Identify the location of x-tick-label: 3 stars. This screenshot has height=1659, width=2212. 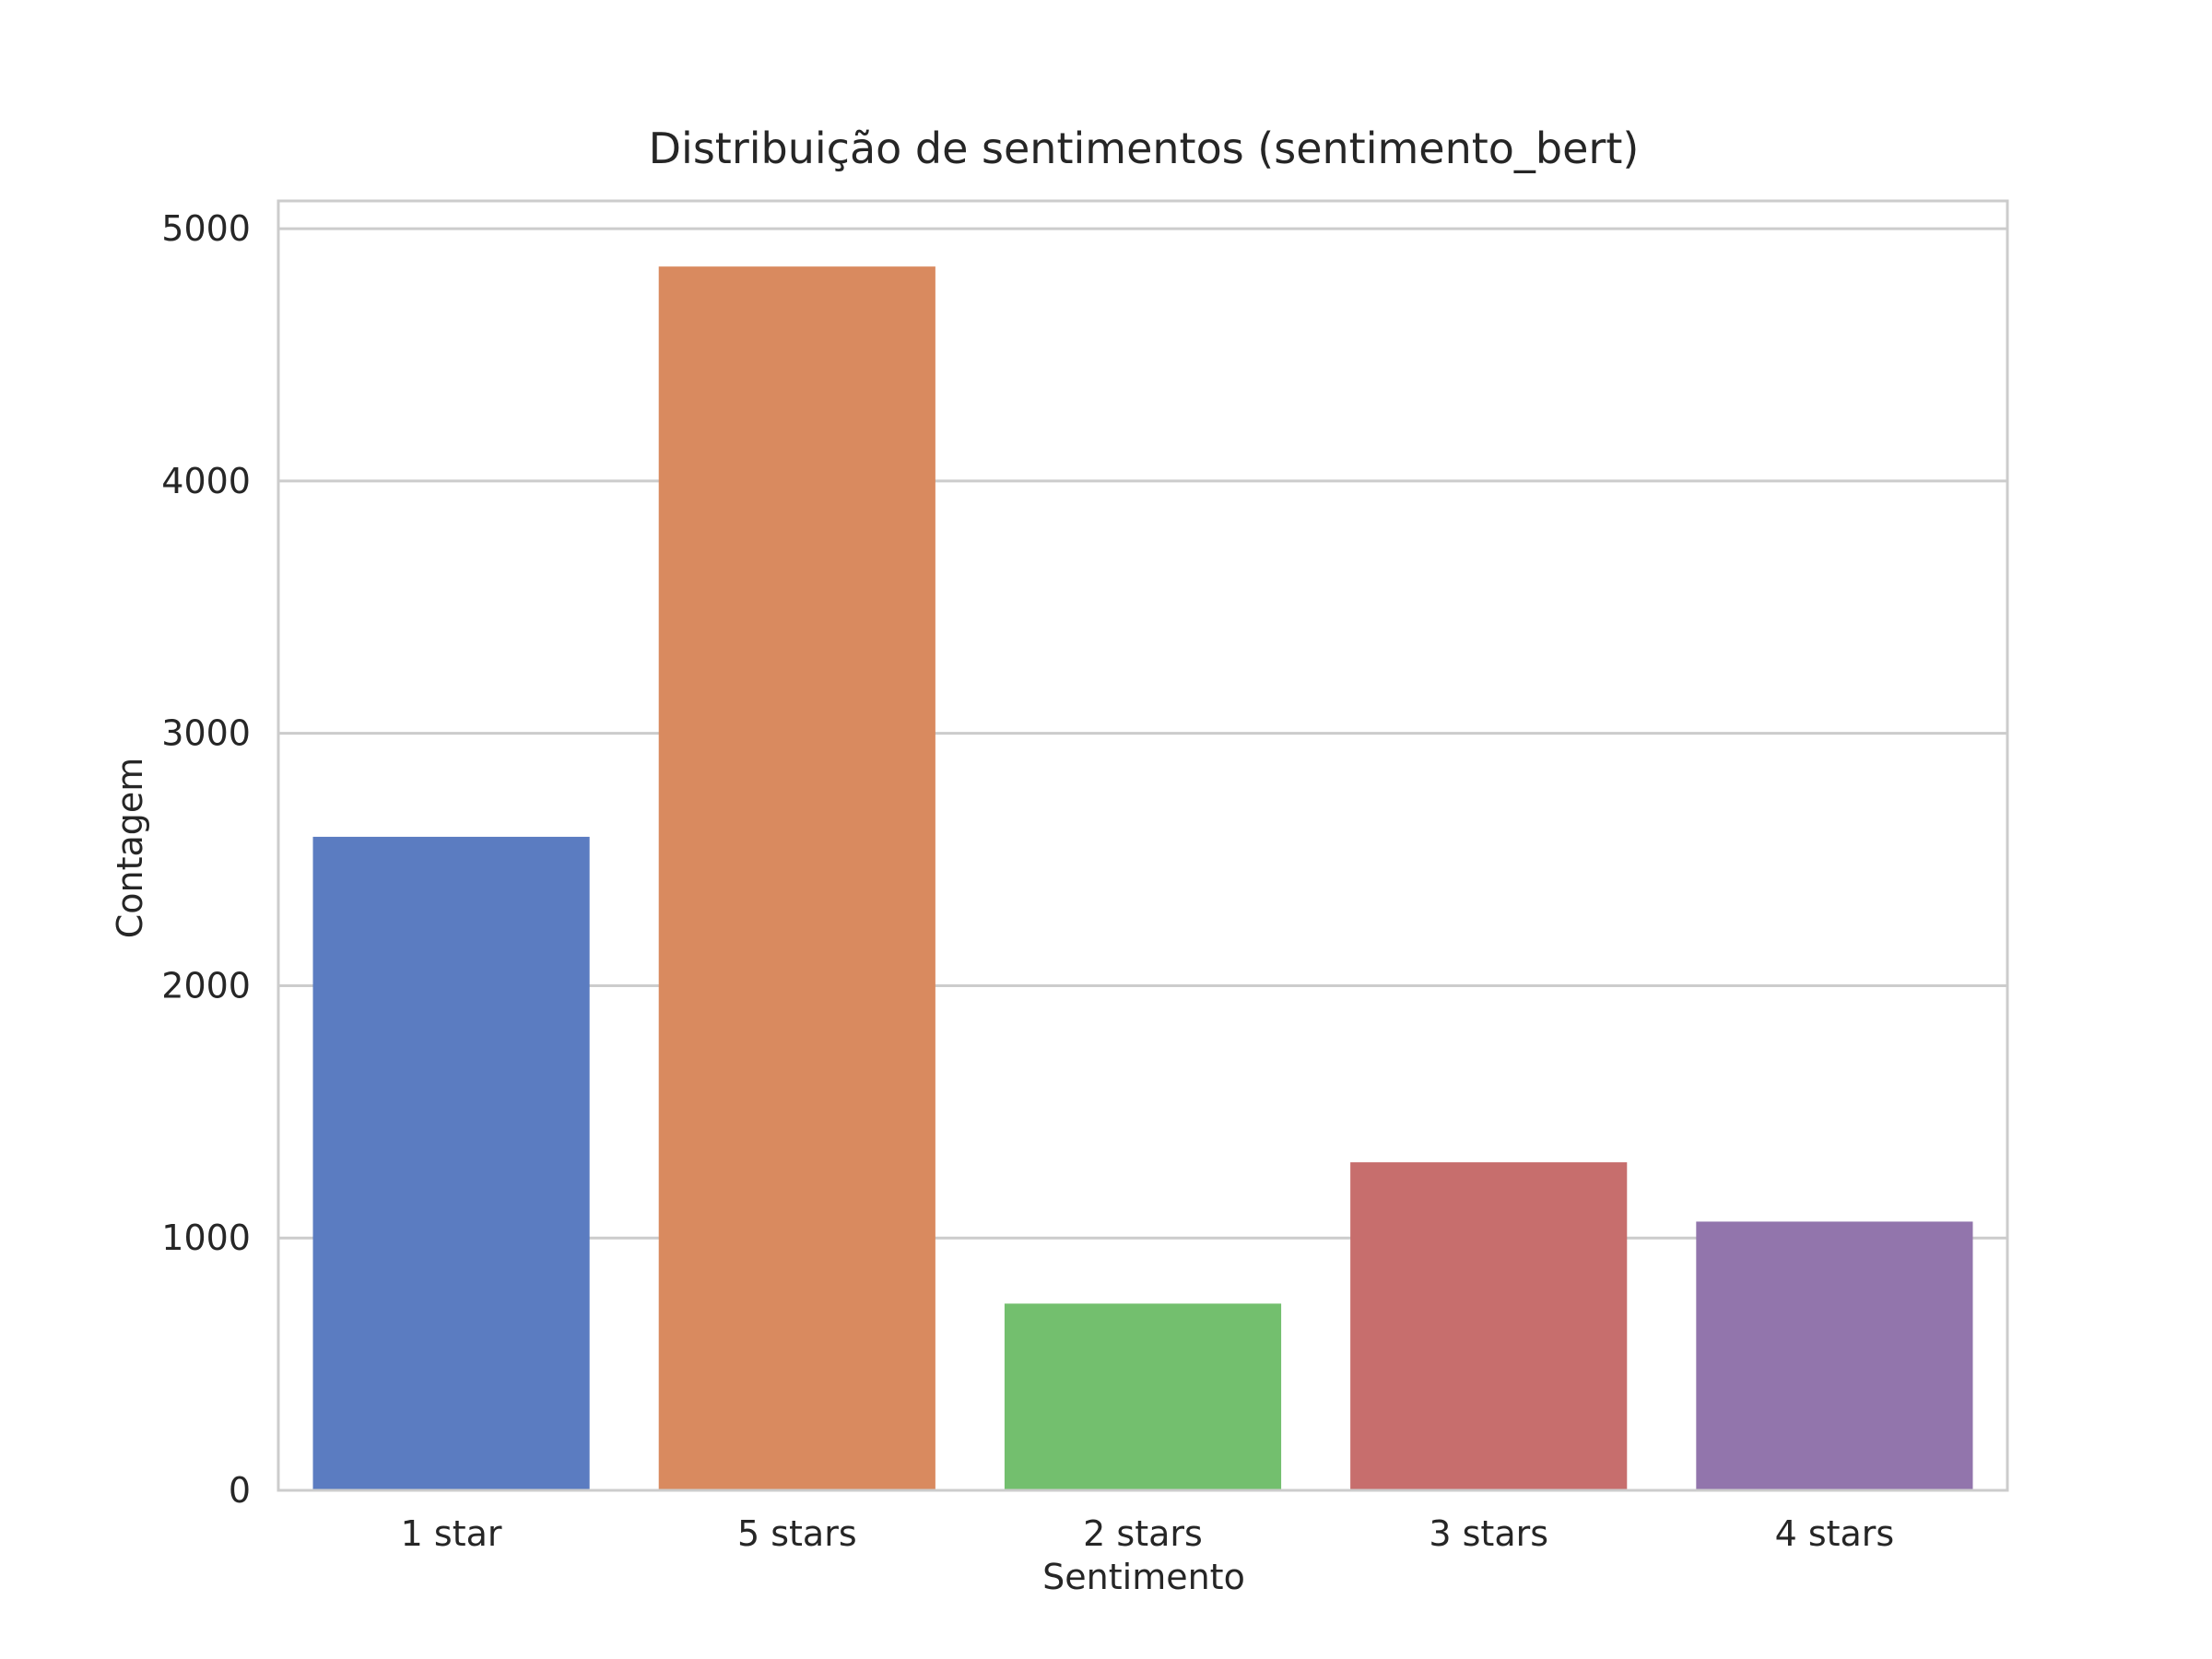
(1488, 1533).